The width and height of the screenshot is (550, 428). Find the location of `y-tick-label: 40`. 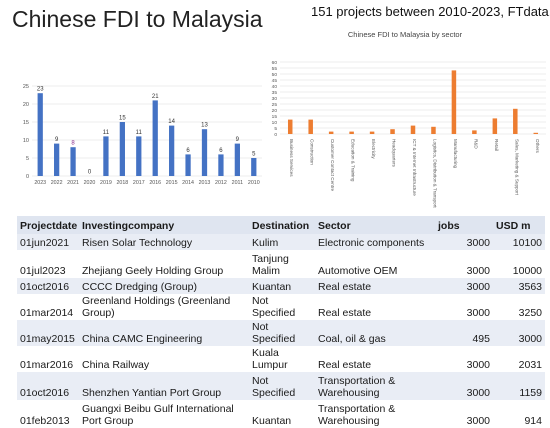

y-tick-label: 40 is located at coordinates (275, 87).